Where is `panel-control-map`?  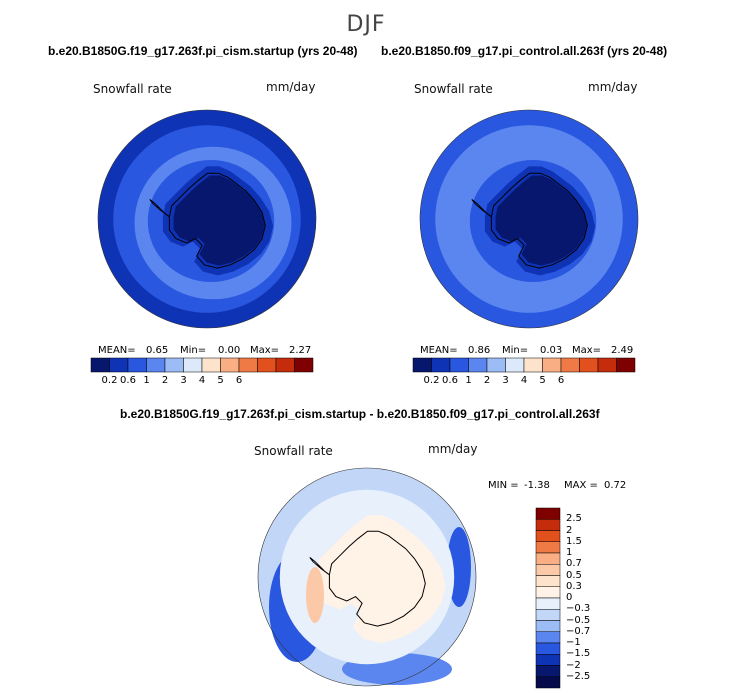 panel-control-map is located at coordinates (529, 219).